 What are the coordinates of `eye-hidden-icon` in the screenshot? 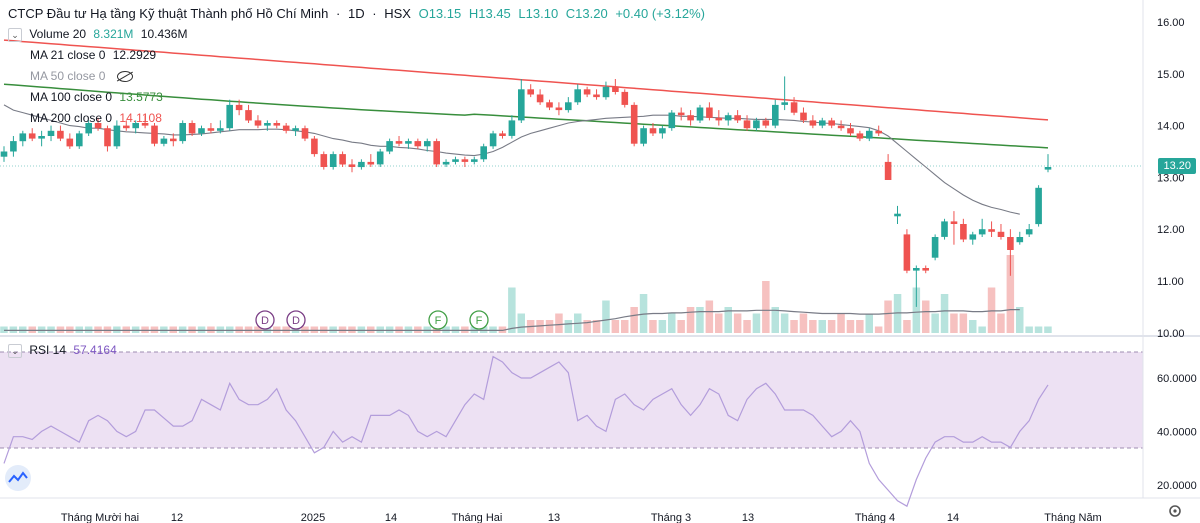 It's located at (124, 77).